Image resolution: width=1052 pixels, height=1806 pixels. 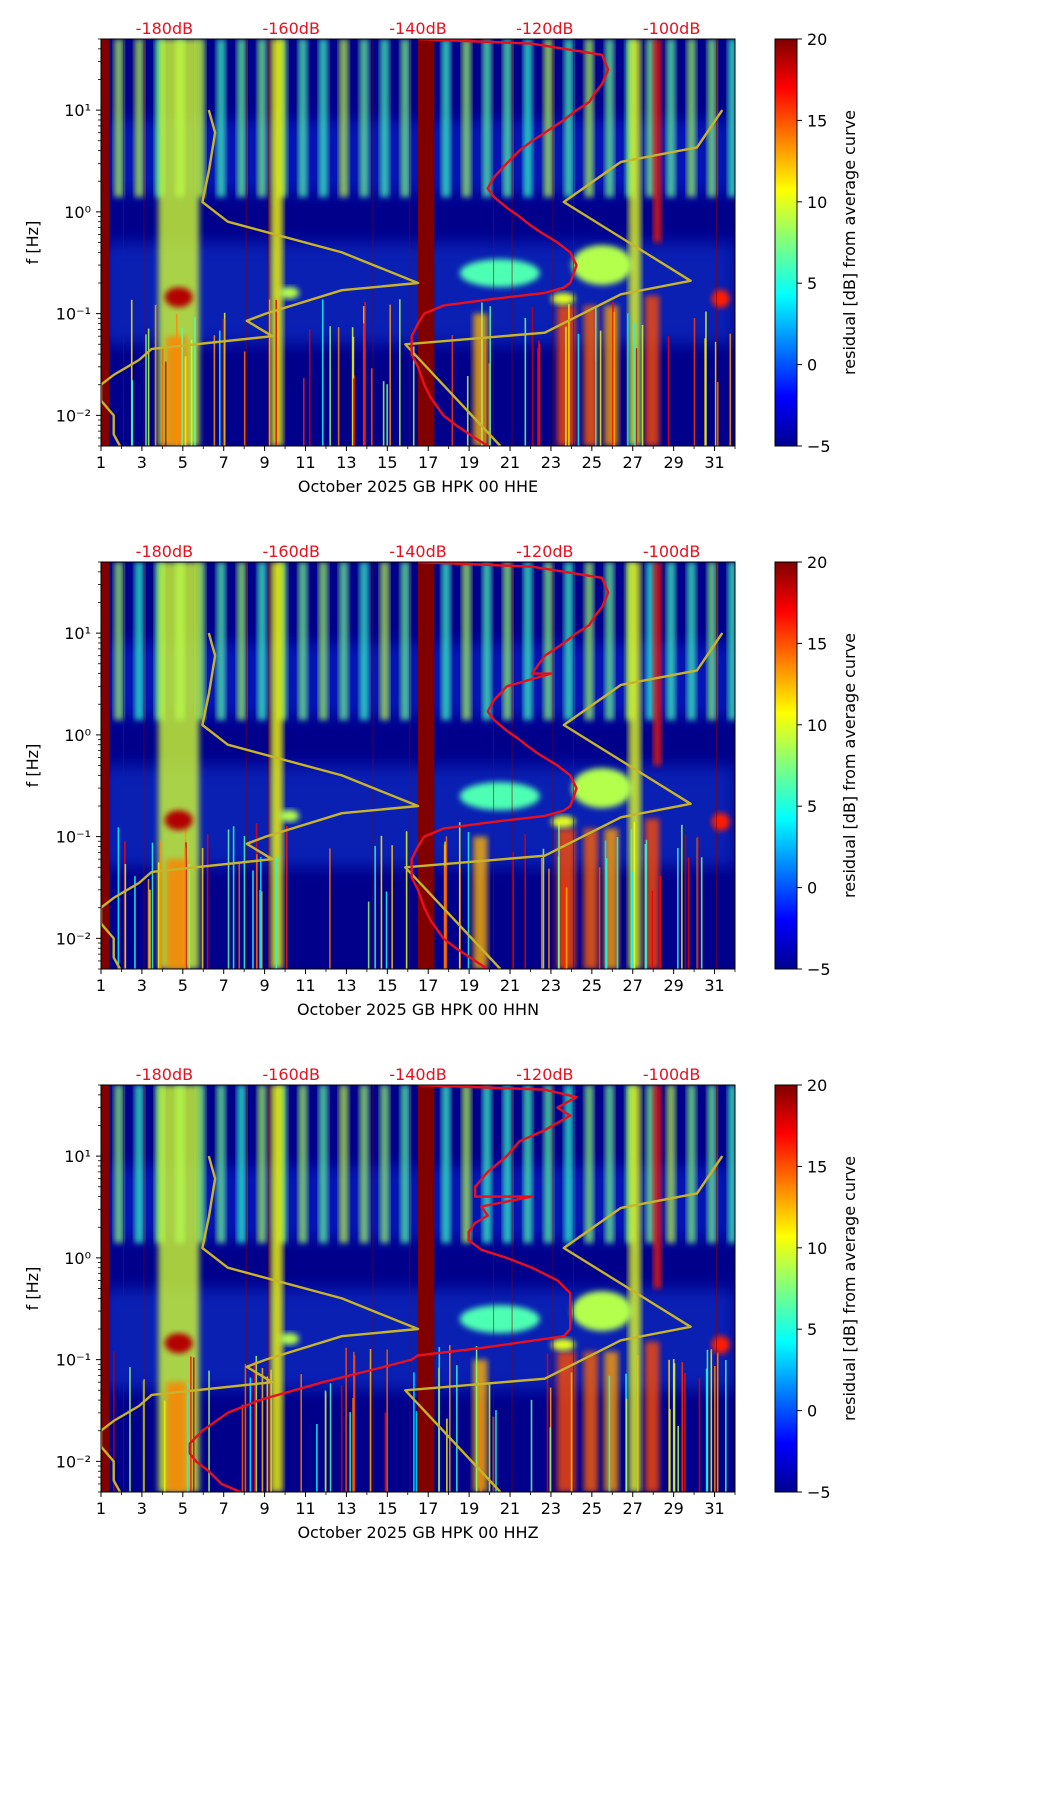 What do you see at coordinates (469, 985) in the screenshot?
I see `x-tick-label: 19` at bounding box center [469, 985].